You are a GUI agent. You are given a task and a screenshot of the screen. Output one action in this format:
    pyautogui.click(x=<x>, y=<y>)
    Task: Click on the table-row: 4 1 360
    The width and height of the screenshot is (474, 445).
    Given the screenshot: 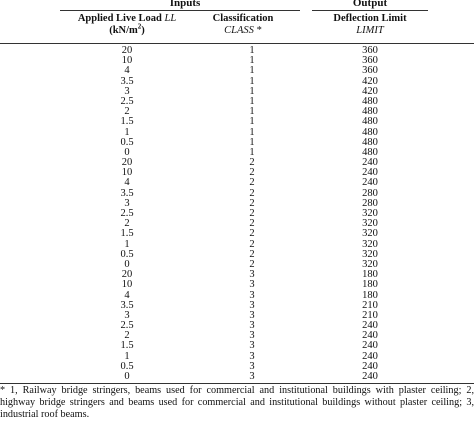 What is the action you would take?
    pyautogui.click(x=237, y=71)
    